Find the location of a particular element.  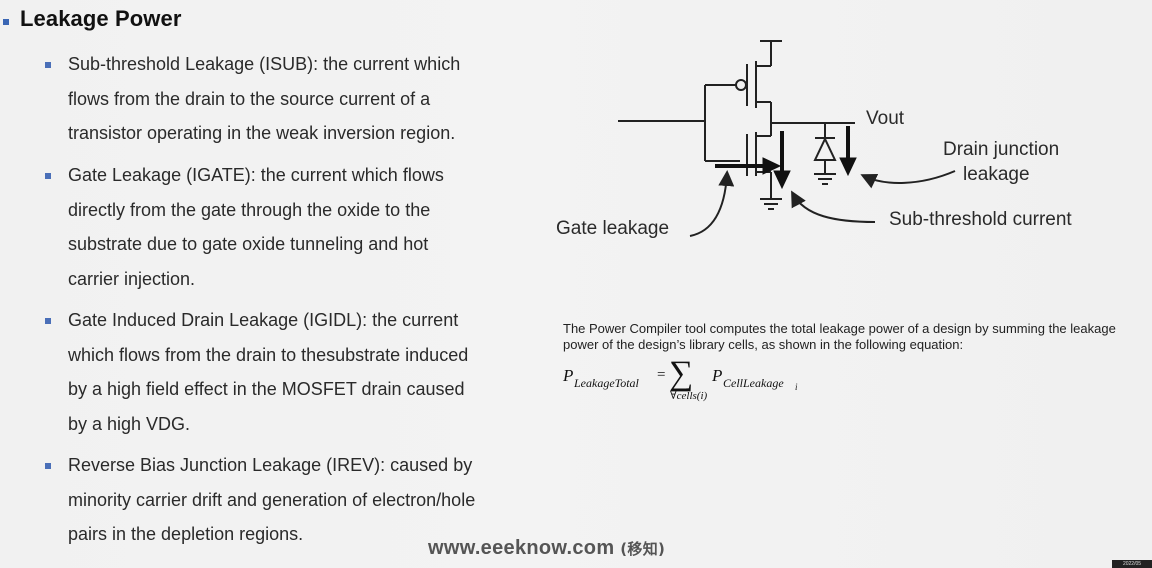

eq-sum-icon: ∑ is located at coordinates (681, 373).